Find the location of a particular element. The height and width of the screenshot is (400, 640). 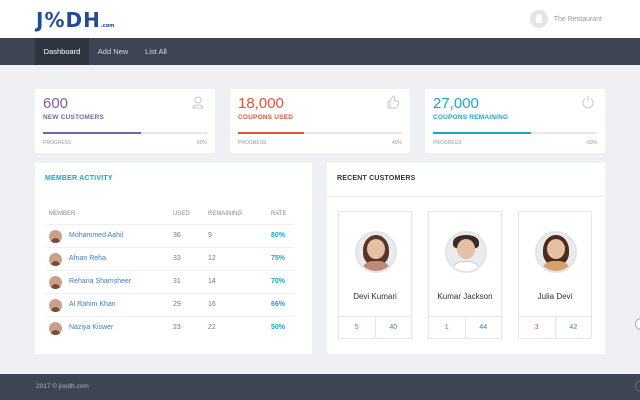

nav-bar: Dashboard Add New List All is located at coordinates (320, 51).